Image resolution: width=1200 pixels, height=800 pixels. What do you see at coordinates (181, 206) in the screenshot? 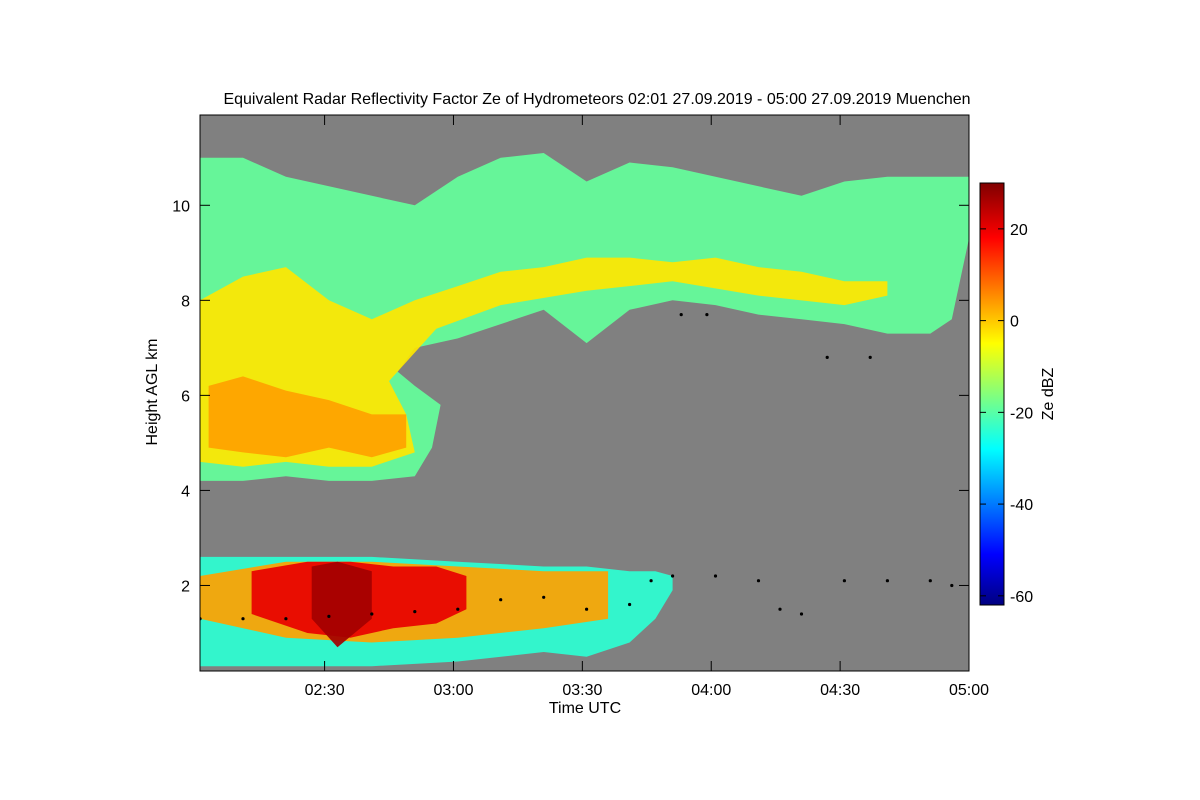
I see `y-tick-label: 10` at bounding box center [181, 206].